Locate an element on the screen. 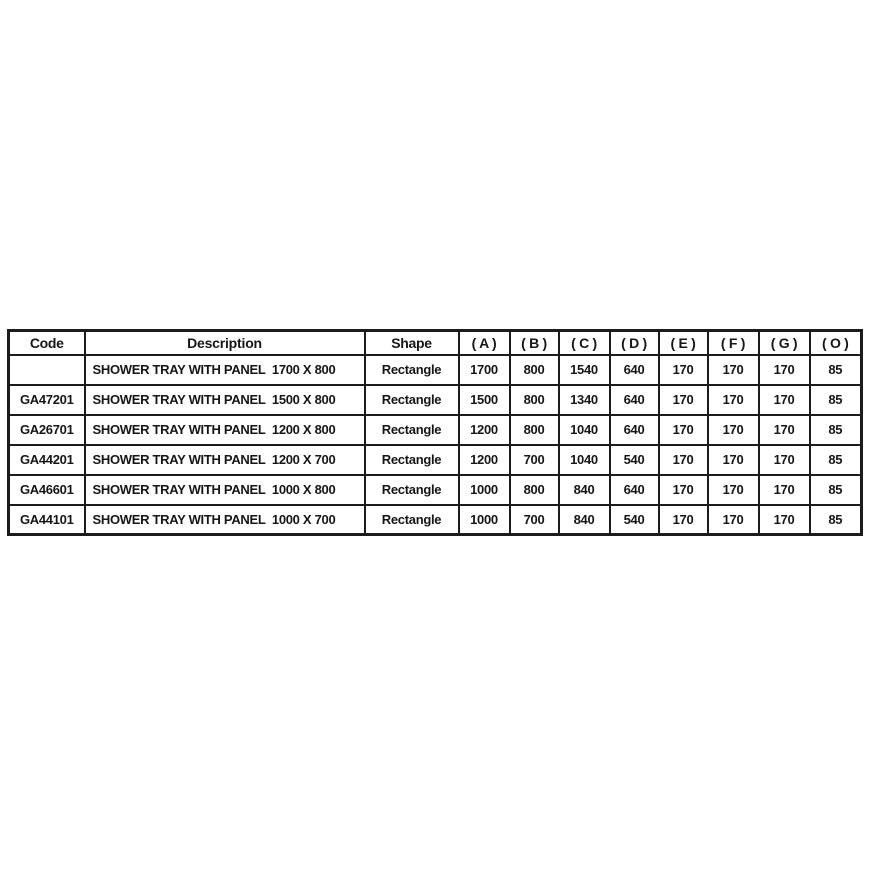  col-header-o: ( O ) is located at coordinates (835, 342).